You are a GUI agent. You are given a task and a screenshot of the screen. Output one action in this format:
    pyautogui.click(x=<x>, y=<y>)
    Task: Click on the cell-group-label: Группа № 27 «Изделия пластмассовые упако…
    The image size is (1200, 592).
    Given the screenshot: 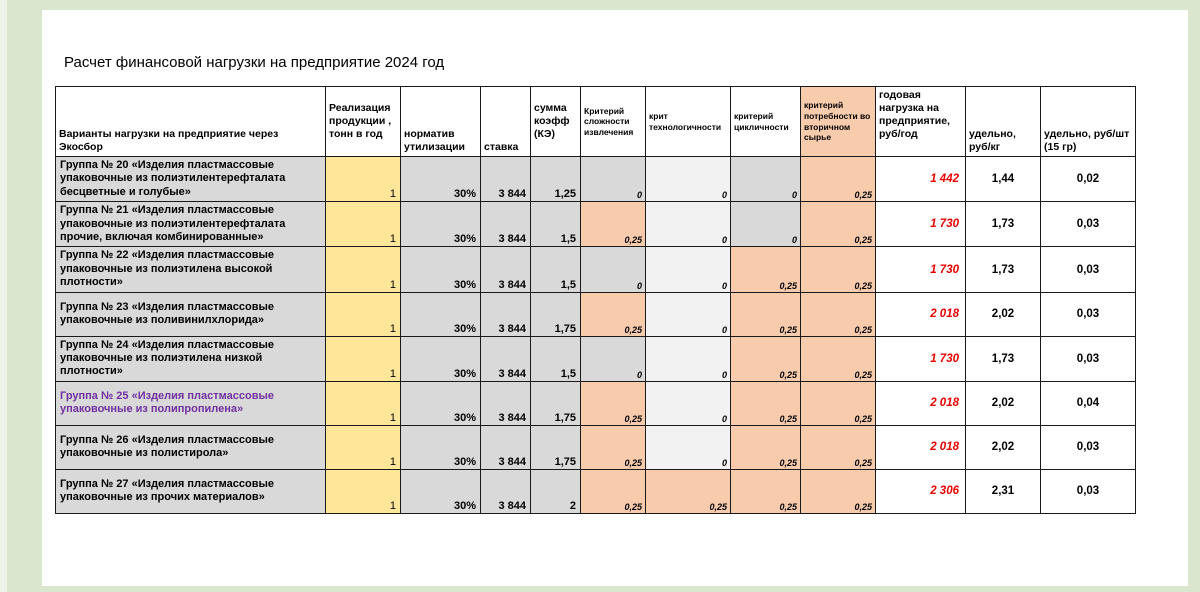 What is the action you would take?
    pyautogui.click(x=190, y=491)
    